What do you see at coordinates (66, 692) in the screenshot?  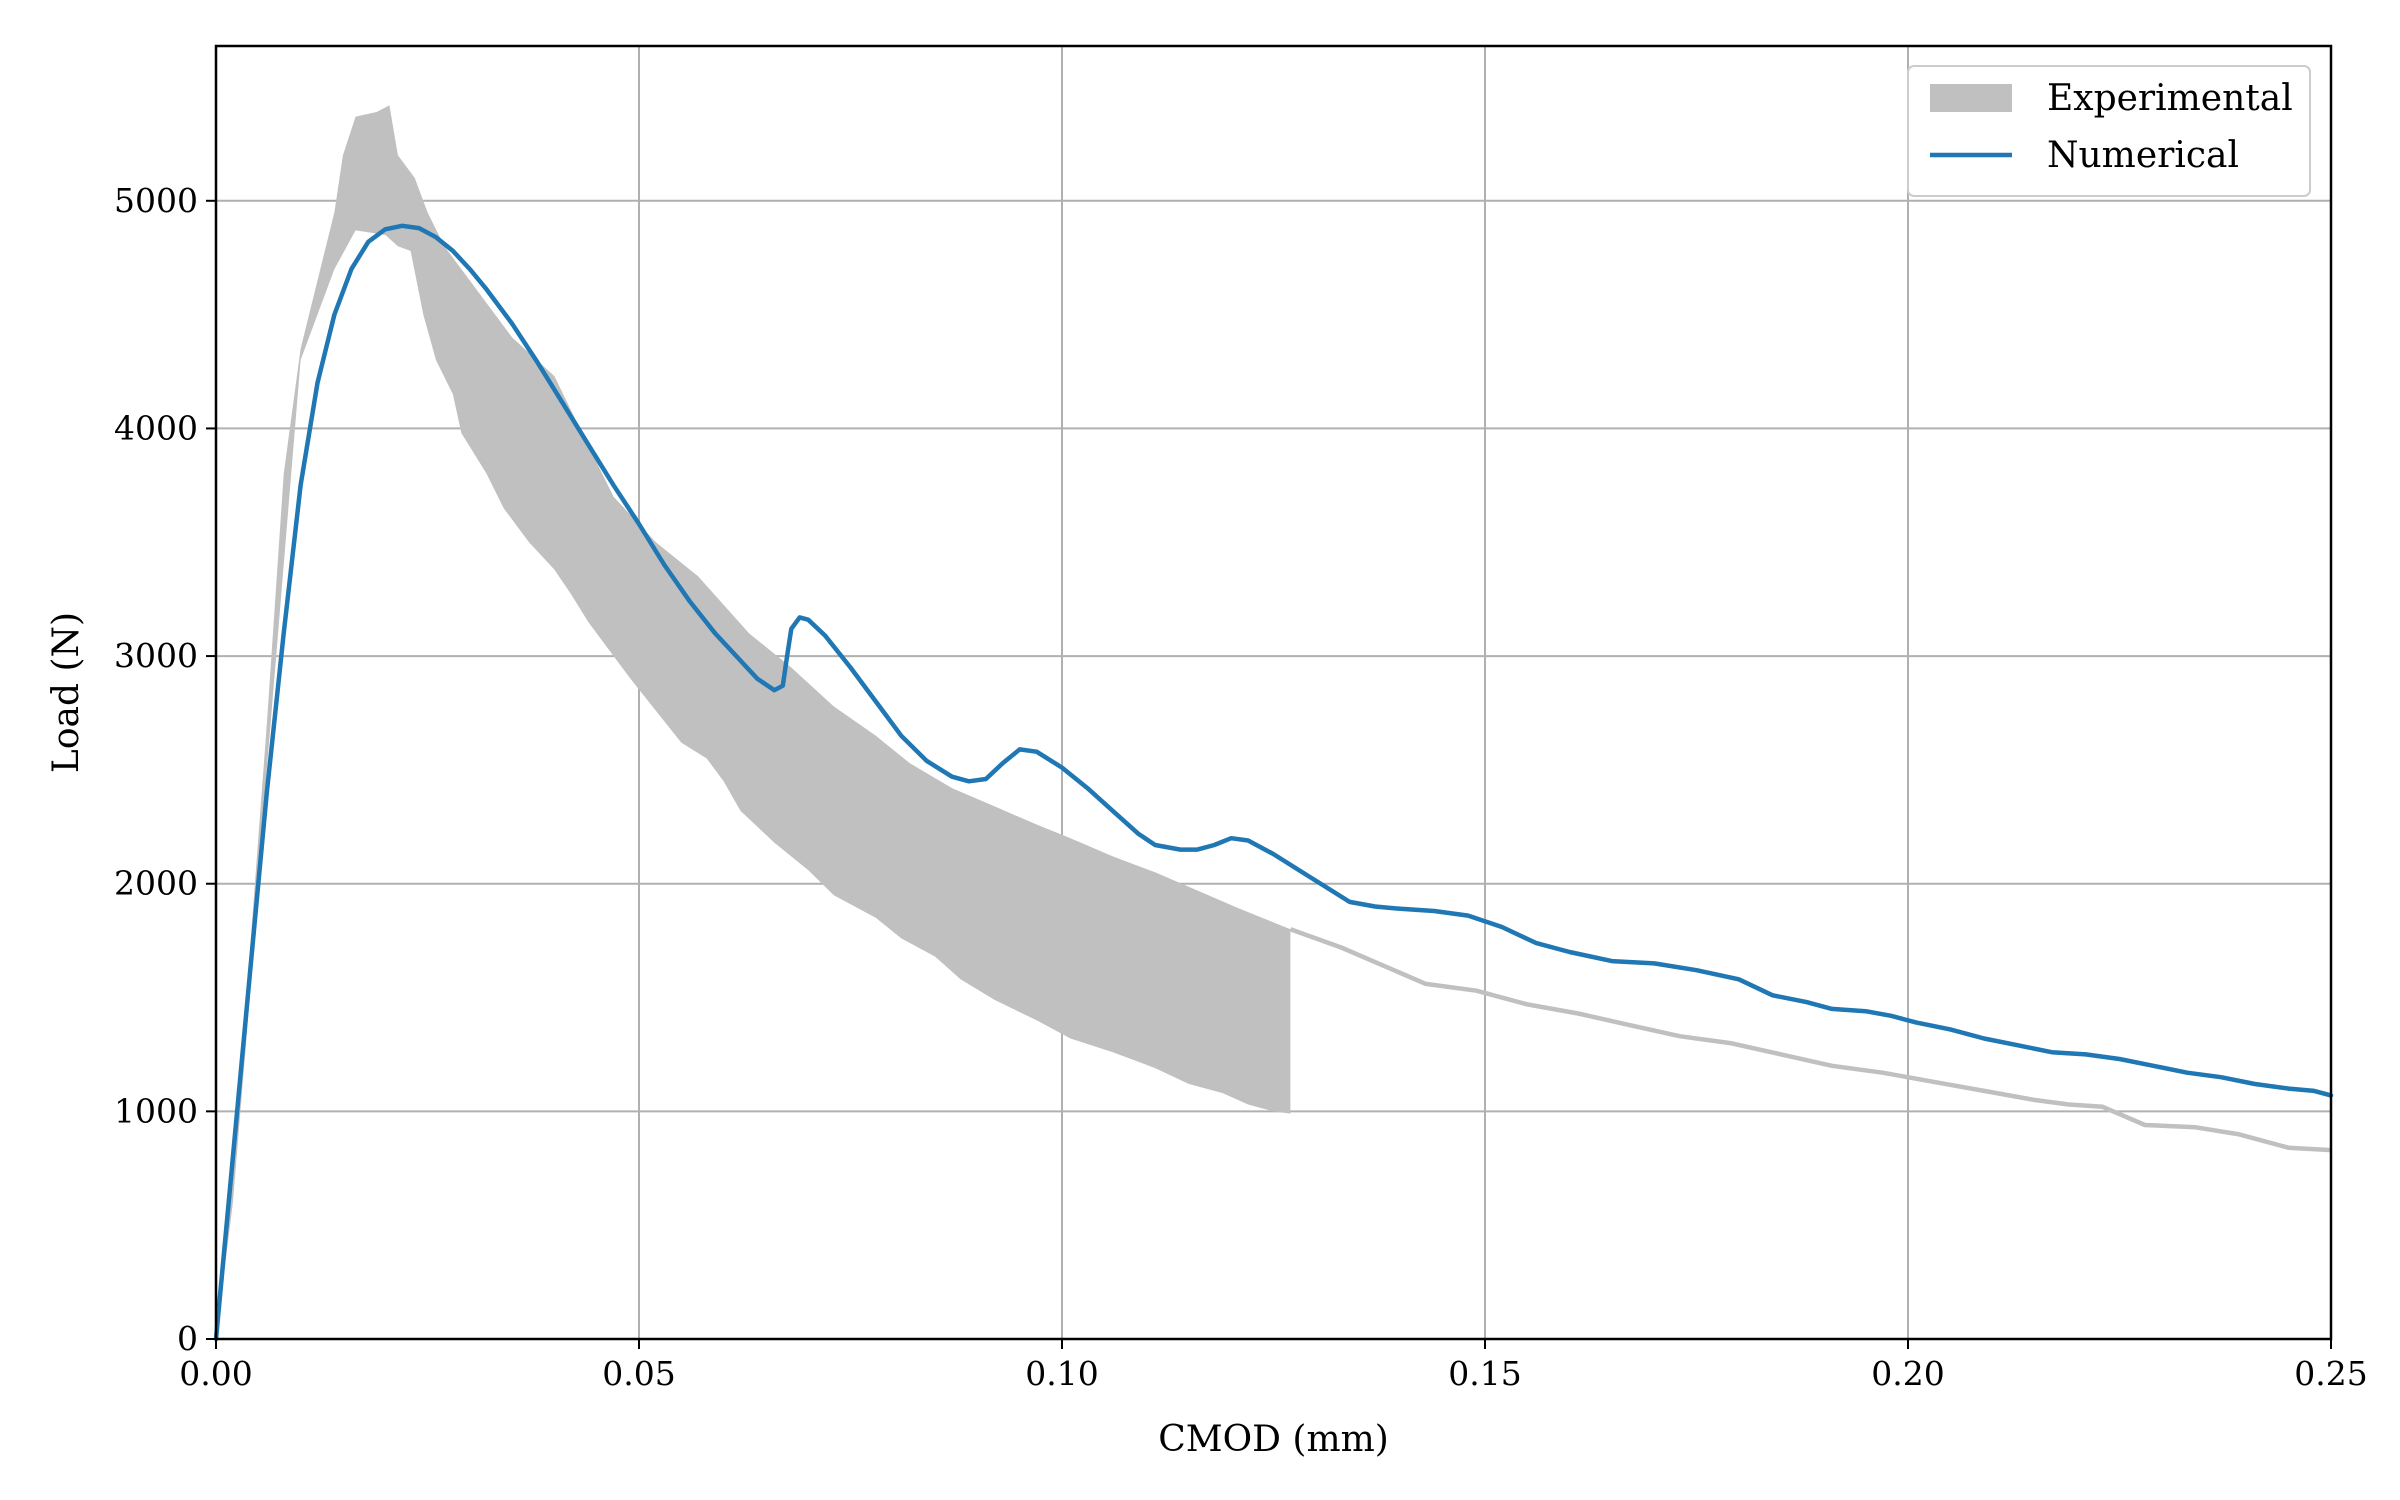 I see `y-axis-label: Load (N)` at bounding box center [66, 692].